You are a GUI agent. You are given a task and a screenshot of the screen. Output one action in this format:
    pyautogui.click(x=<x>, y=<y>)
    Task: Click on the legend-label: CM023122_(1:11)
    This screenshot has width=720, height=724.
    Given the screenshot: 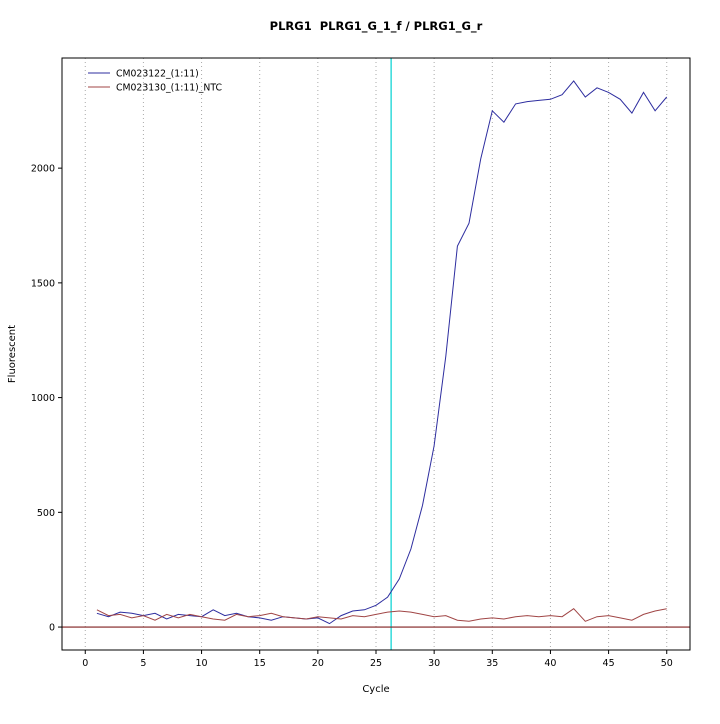 What is the action you would take?
    pyautogui.click(x=157, y=74)
    